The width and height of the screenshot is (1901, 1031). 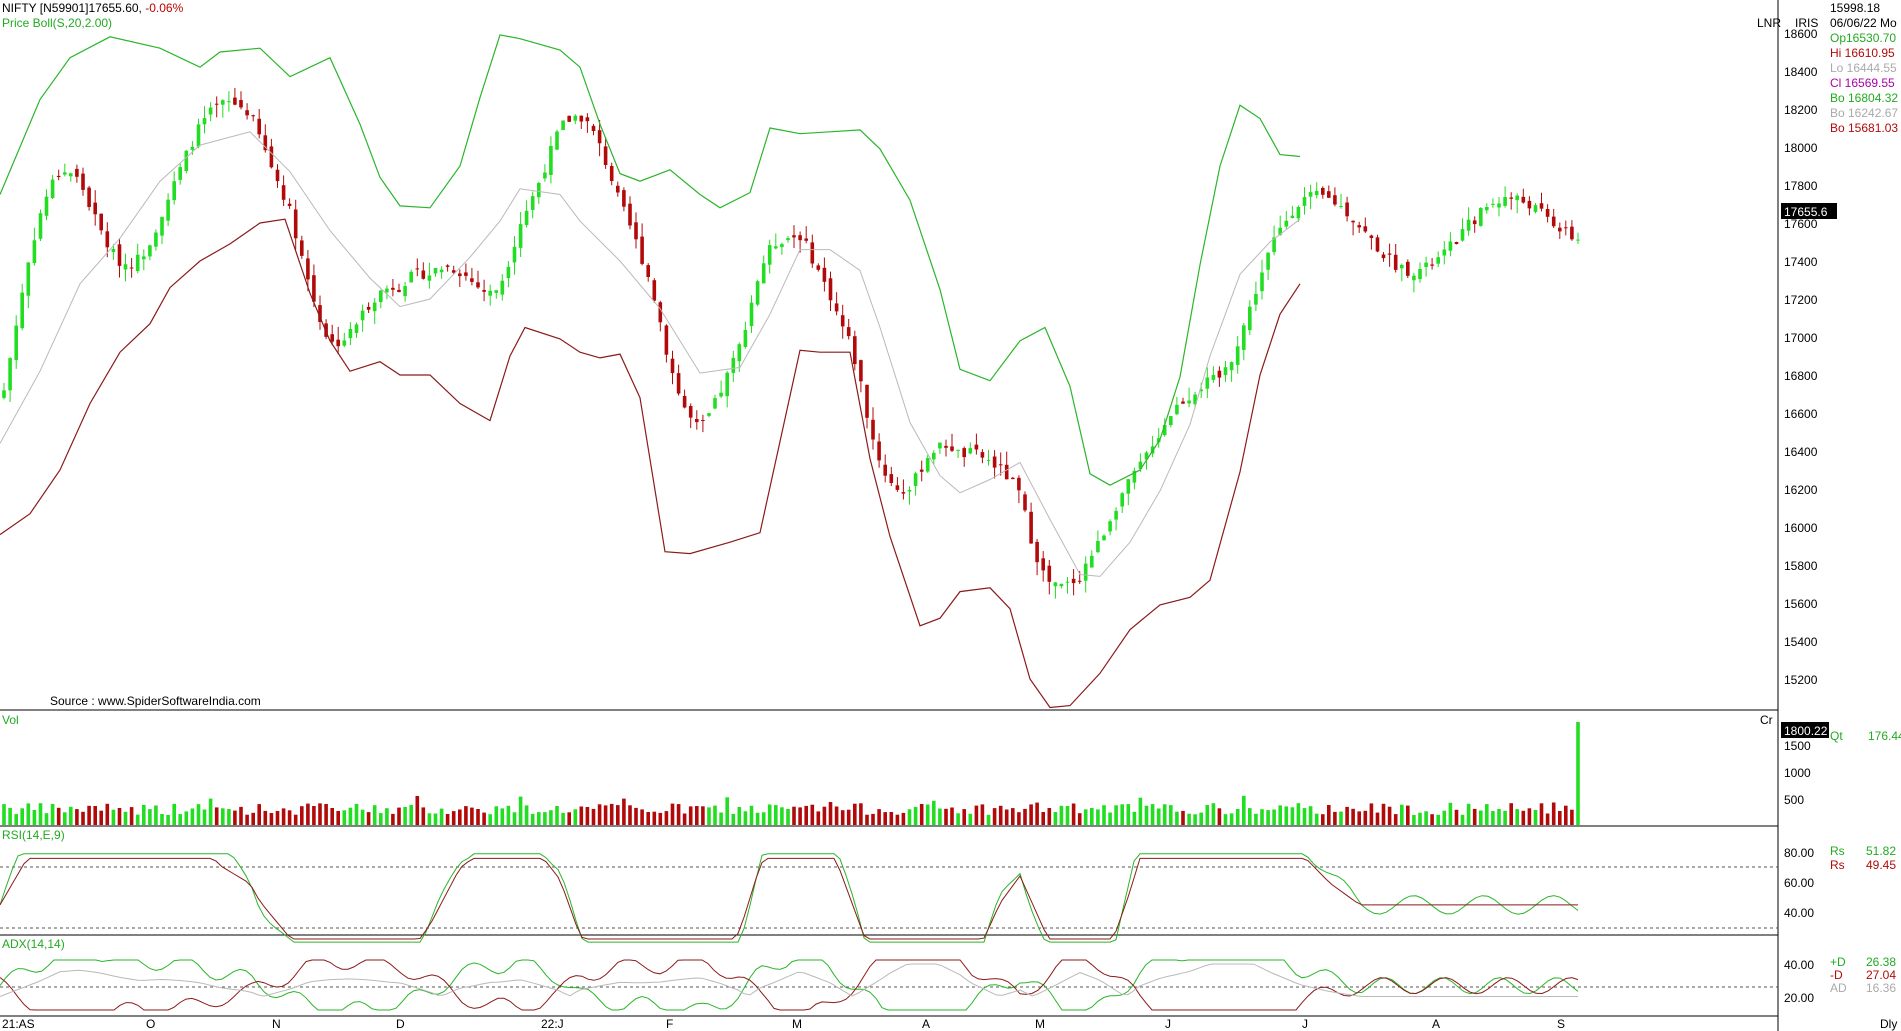 What do you see at coordinates (1801, 680) in the screenshot?
I see `price-tick: 15200` at bounding box center [1801, 680].